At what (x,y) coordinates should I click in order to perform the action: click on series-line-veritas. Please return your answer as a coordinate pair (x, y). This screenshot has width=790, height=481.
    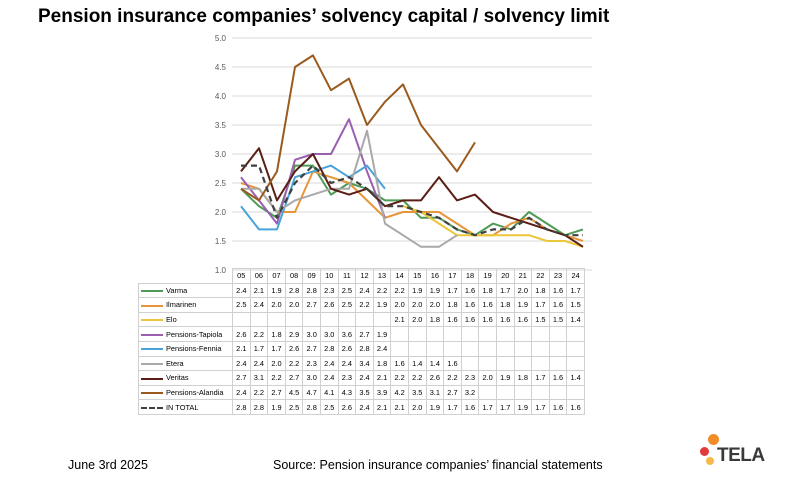
    Looking at the image, I should click on (412, 197).